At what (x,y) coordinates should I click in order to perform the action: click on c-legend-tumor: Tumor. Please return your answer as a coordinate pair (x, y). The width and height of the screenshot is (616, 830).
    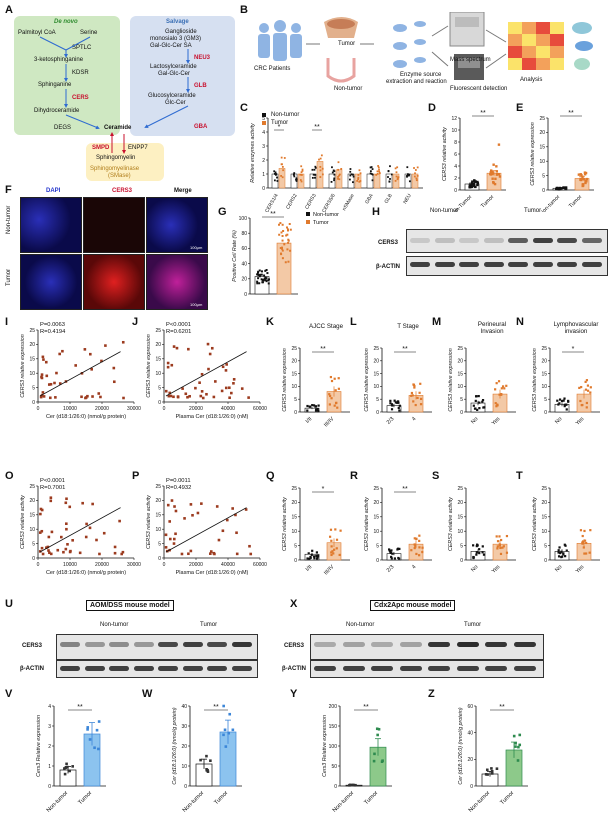
    Looking at the image, I should click on (280, 123).